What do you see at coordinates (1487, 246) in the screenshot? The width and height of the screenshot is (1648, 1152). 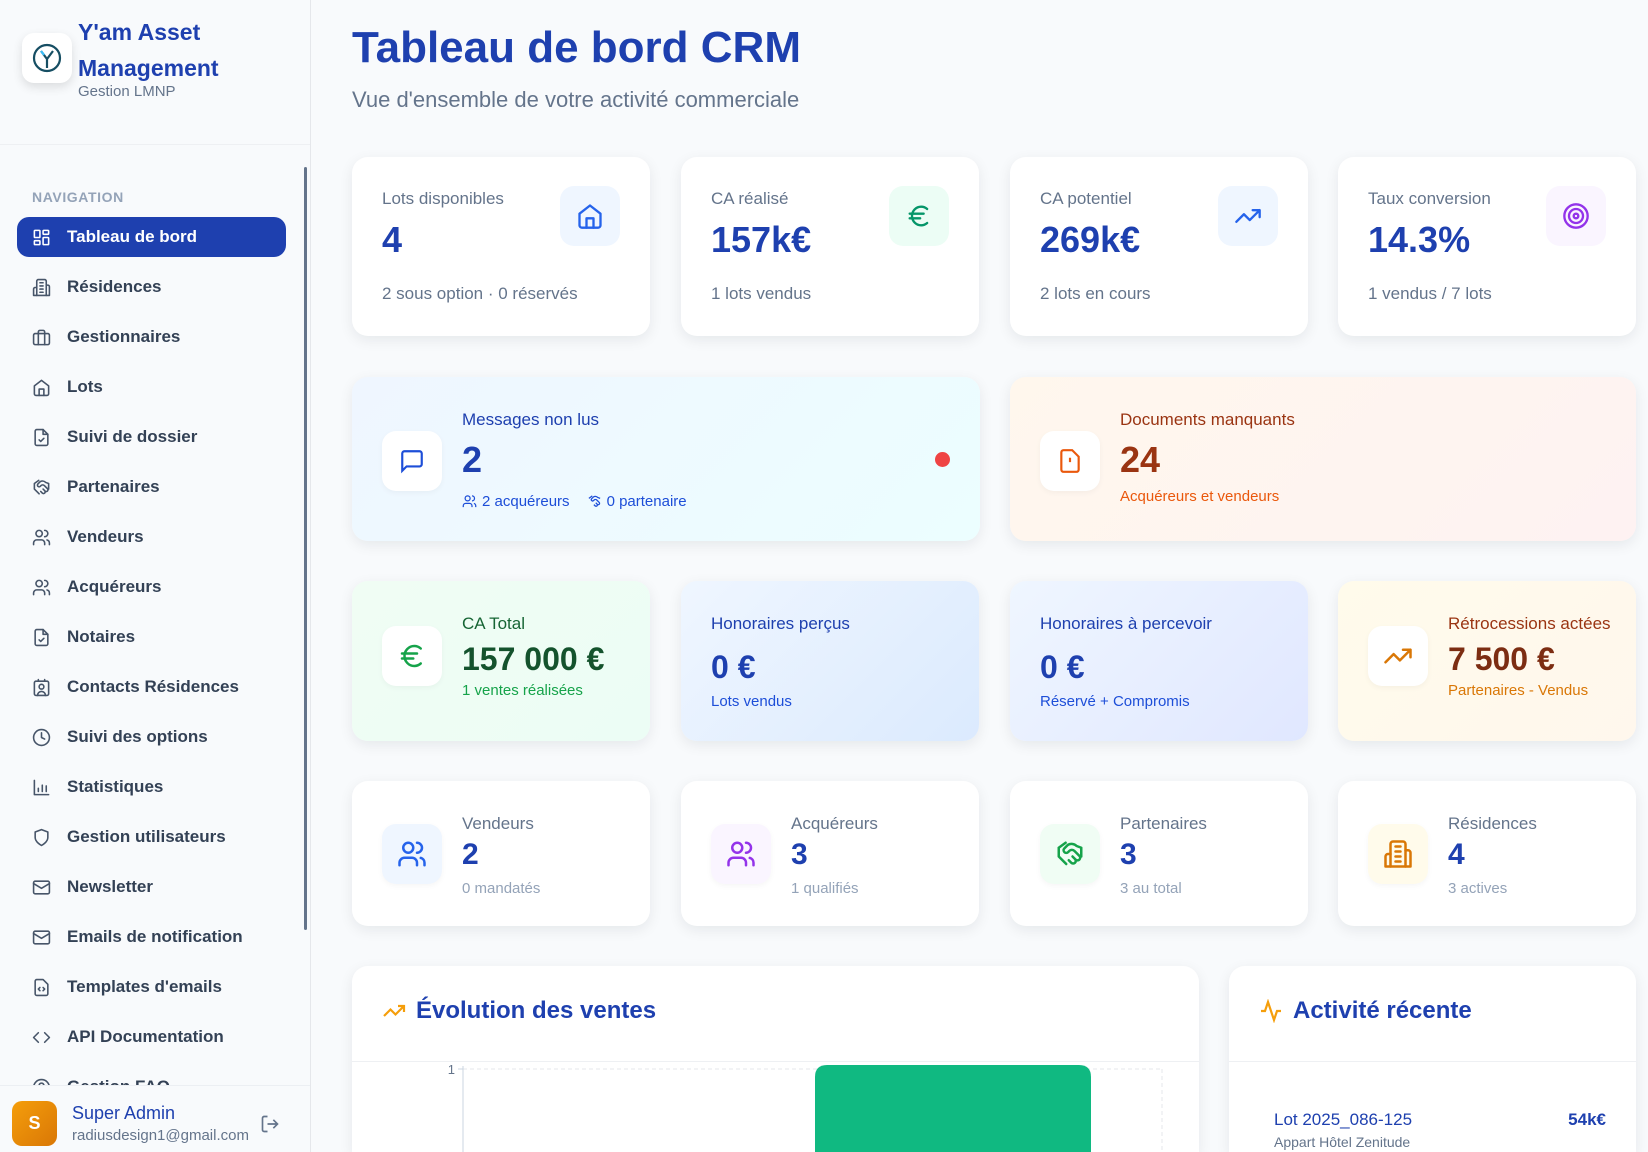 I see `kpi-card: Taux conversion 14.3% 1 vendus / 7 lots` at bounding box center [1487, 246].